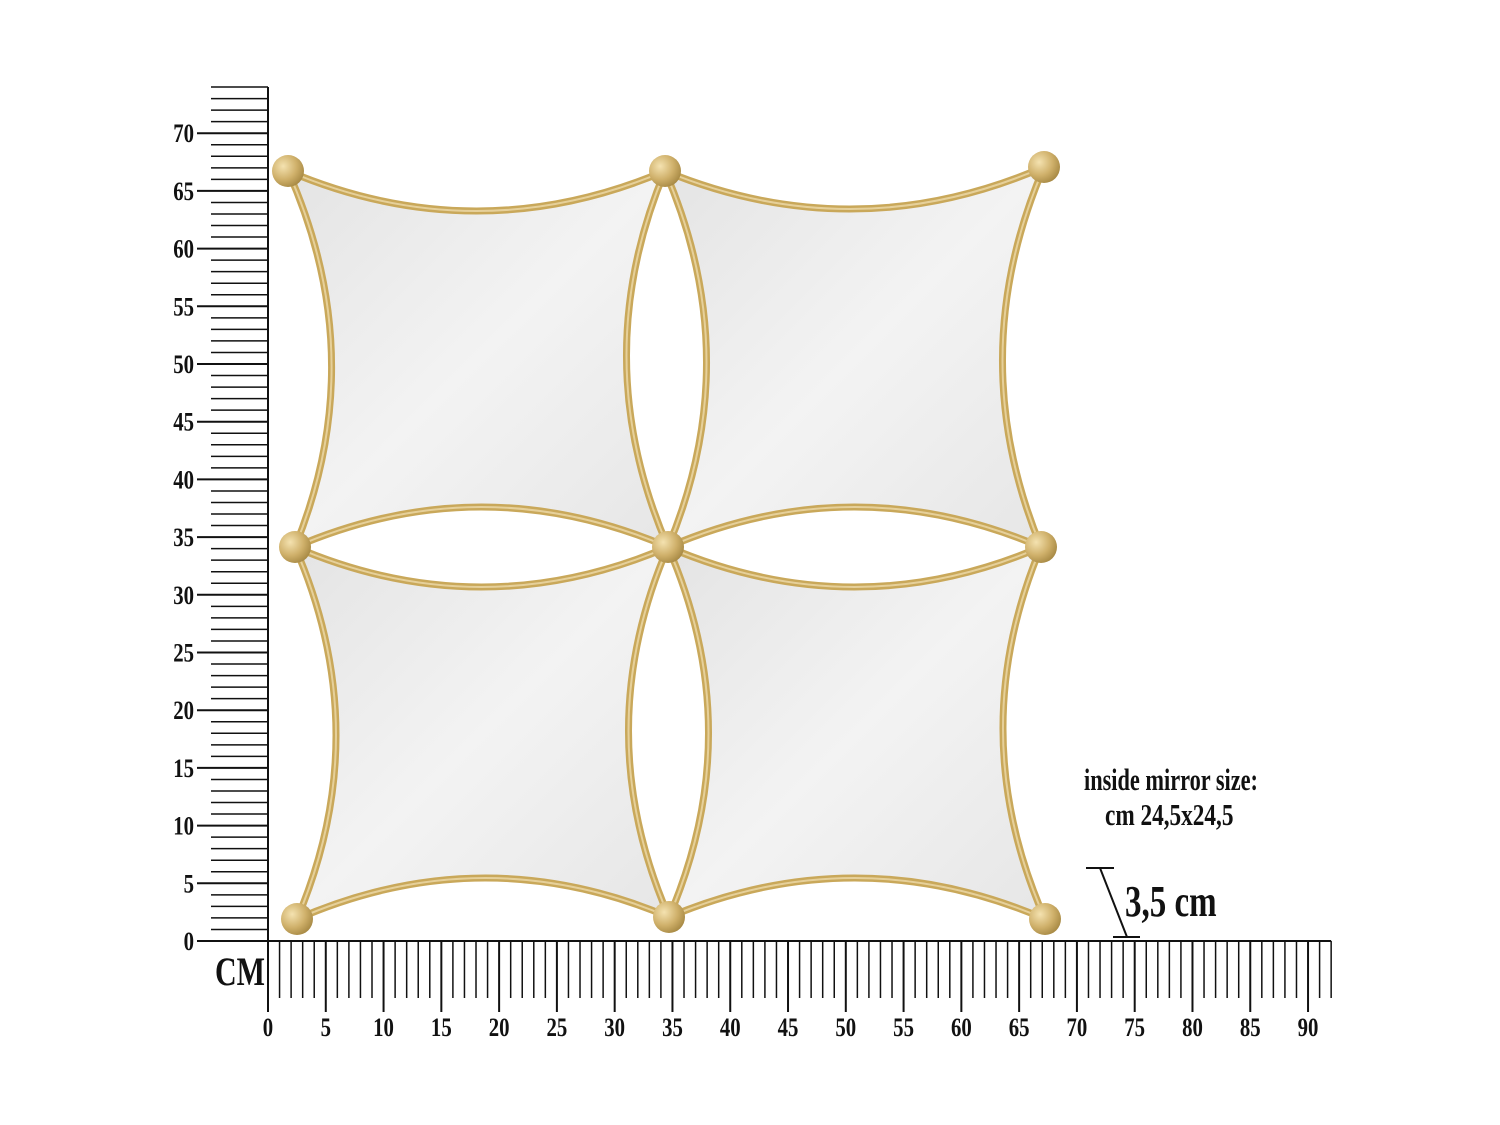  What do you see at coordinates (183, 307) in the screenshot?
I see `y-tick-label: 55` at bounding box center [183, 307].